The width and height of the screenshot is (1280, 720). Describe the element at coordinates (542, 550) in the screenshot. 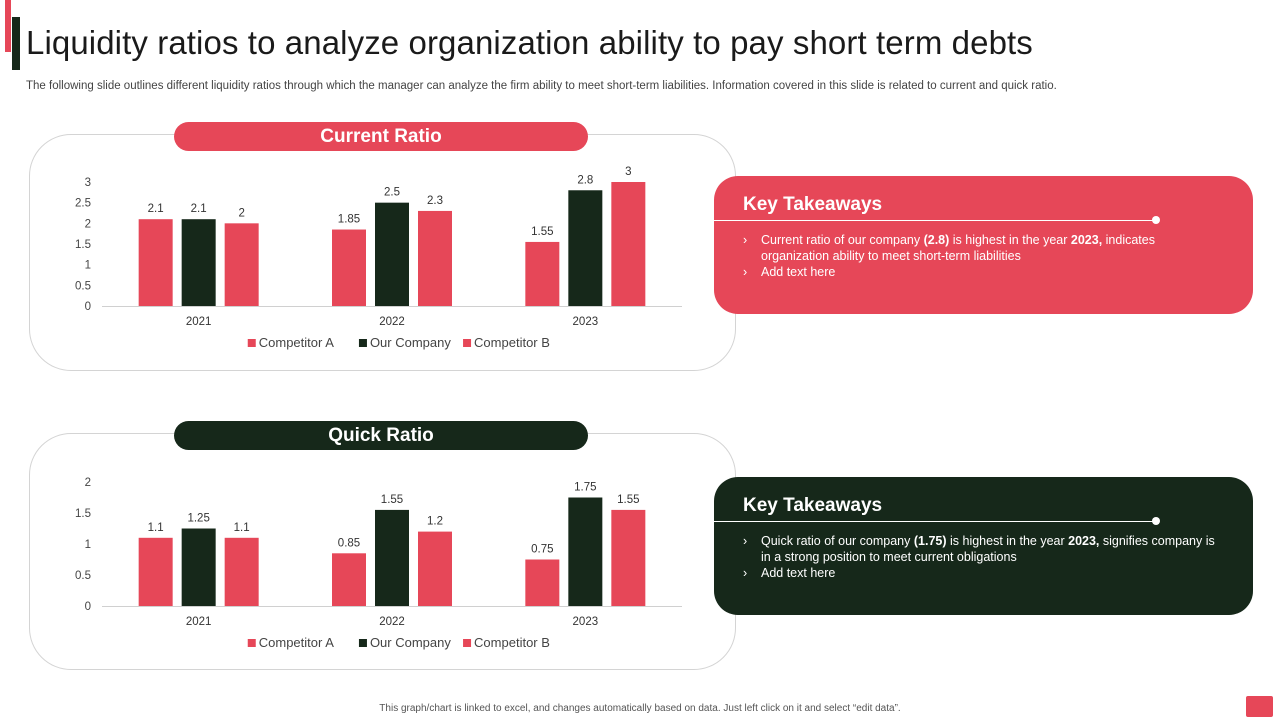

I see `bar-value-label: 0.75` at that location.